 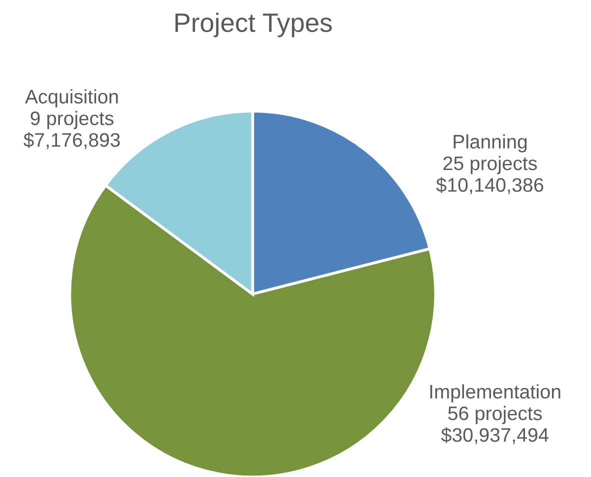 I want to click on slice-label: Implementation, so click(x=495, y=393).